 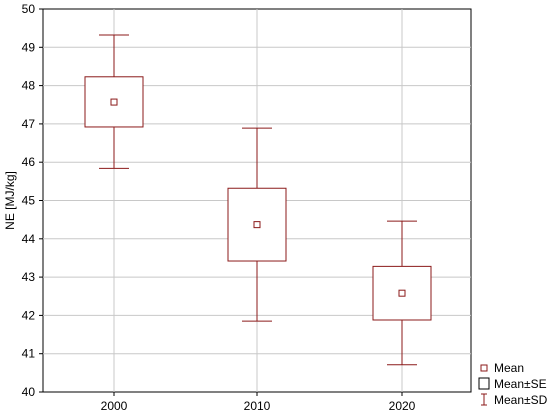 I want to click on y-tick-label: 47, so click(x=29, y=124).